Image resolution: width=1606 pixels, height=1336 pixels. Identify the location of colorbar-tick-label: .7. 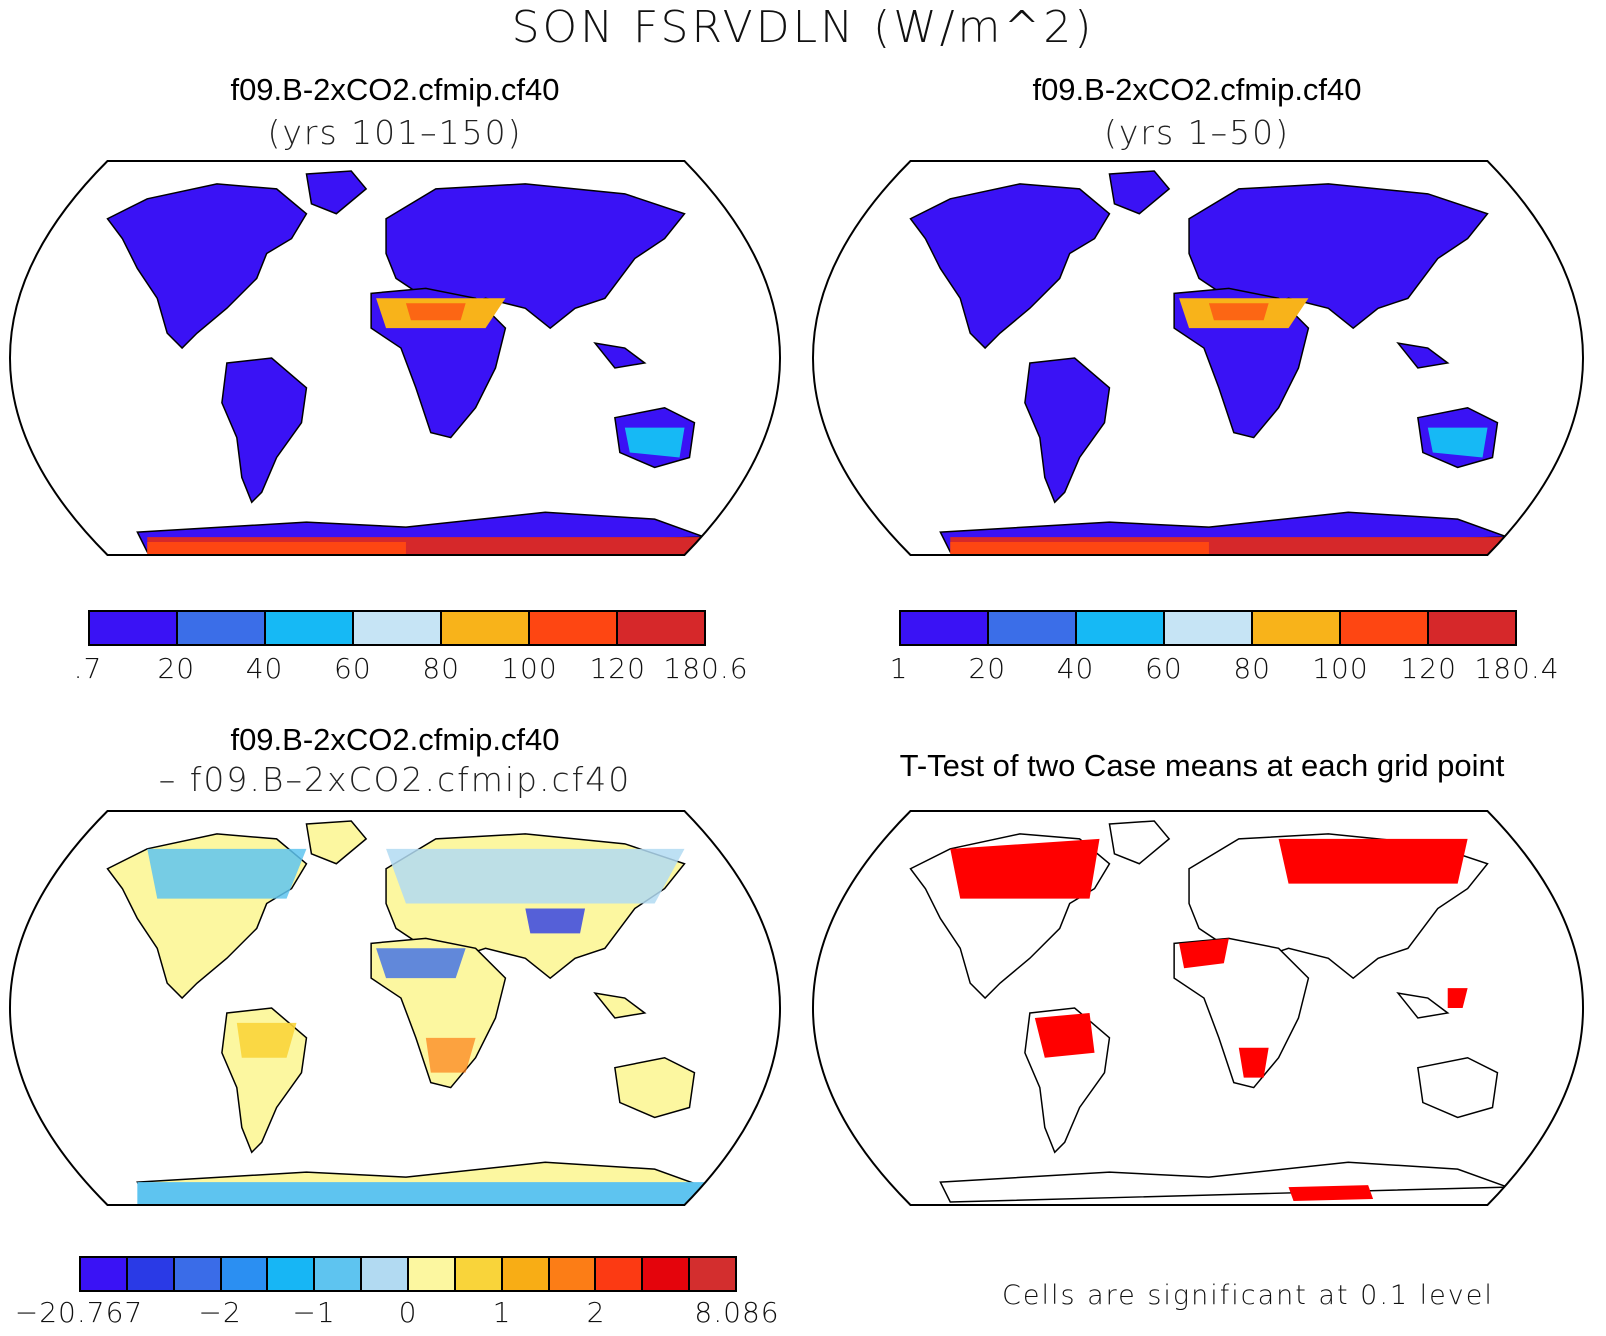
(88, 668).